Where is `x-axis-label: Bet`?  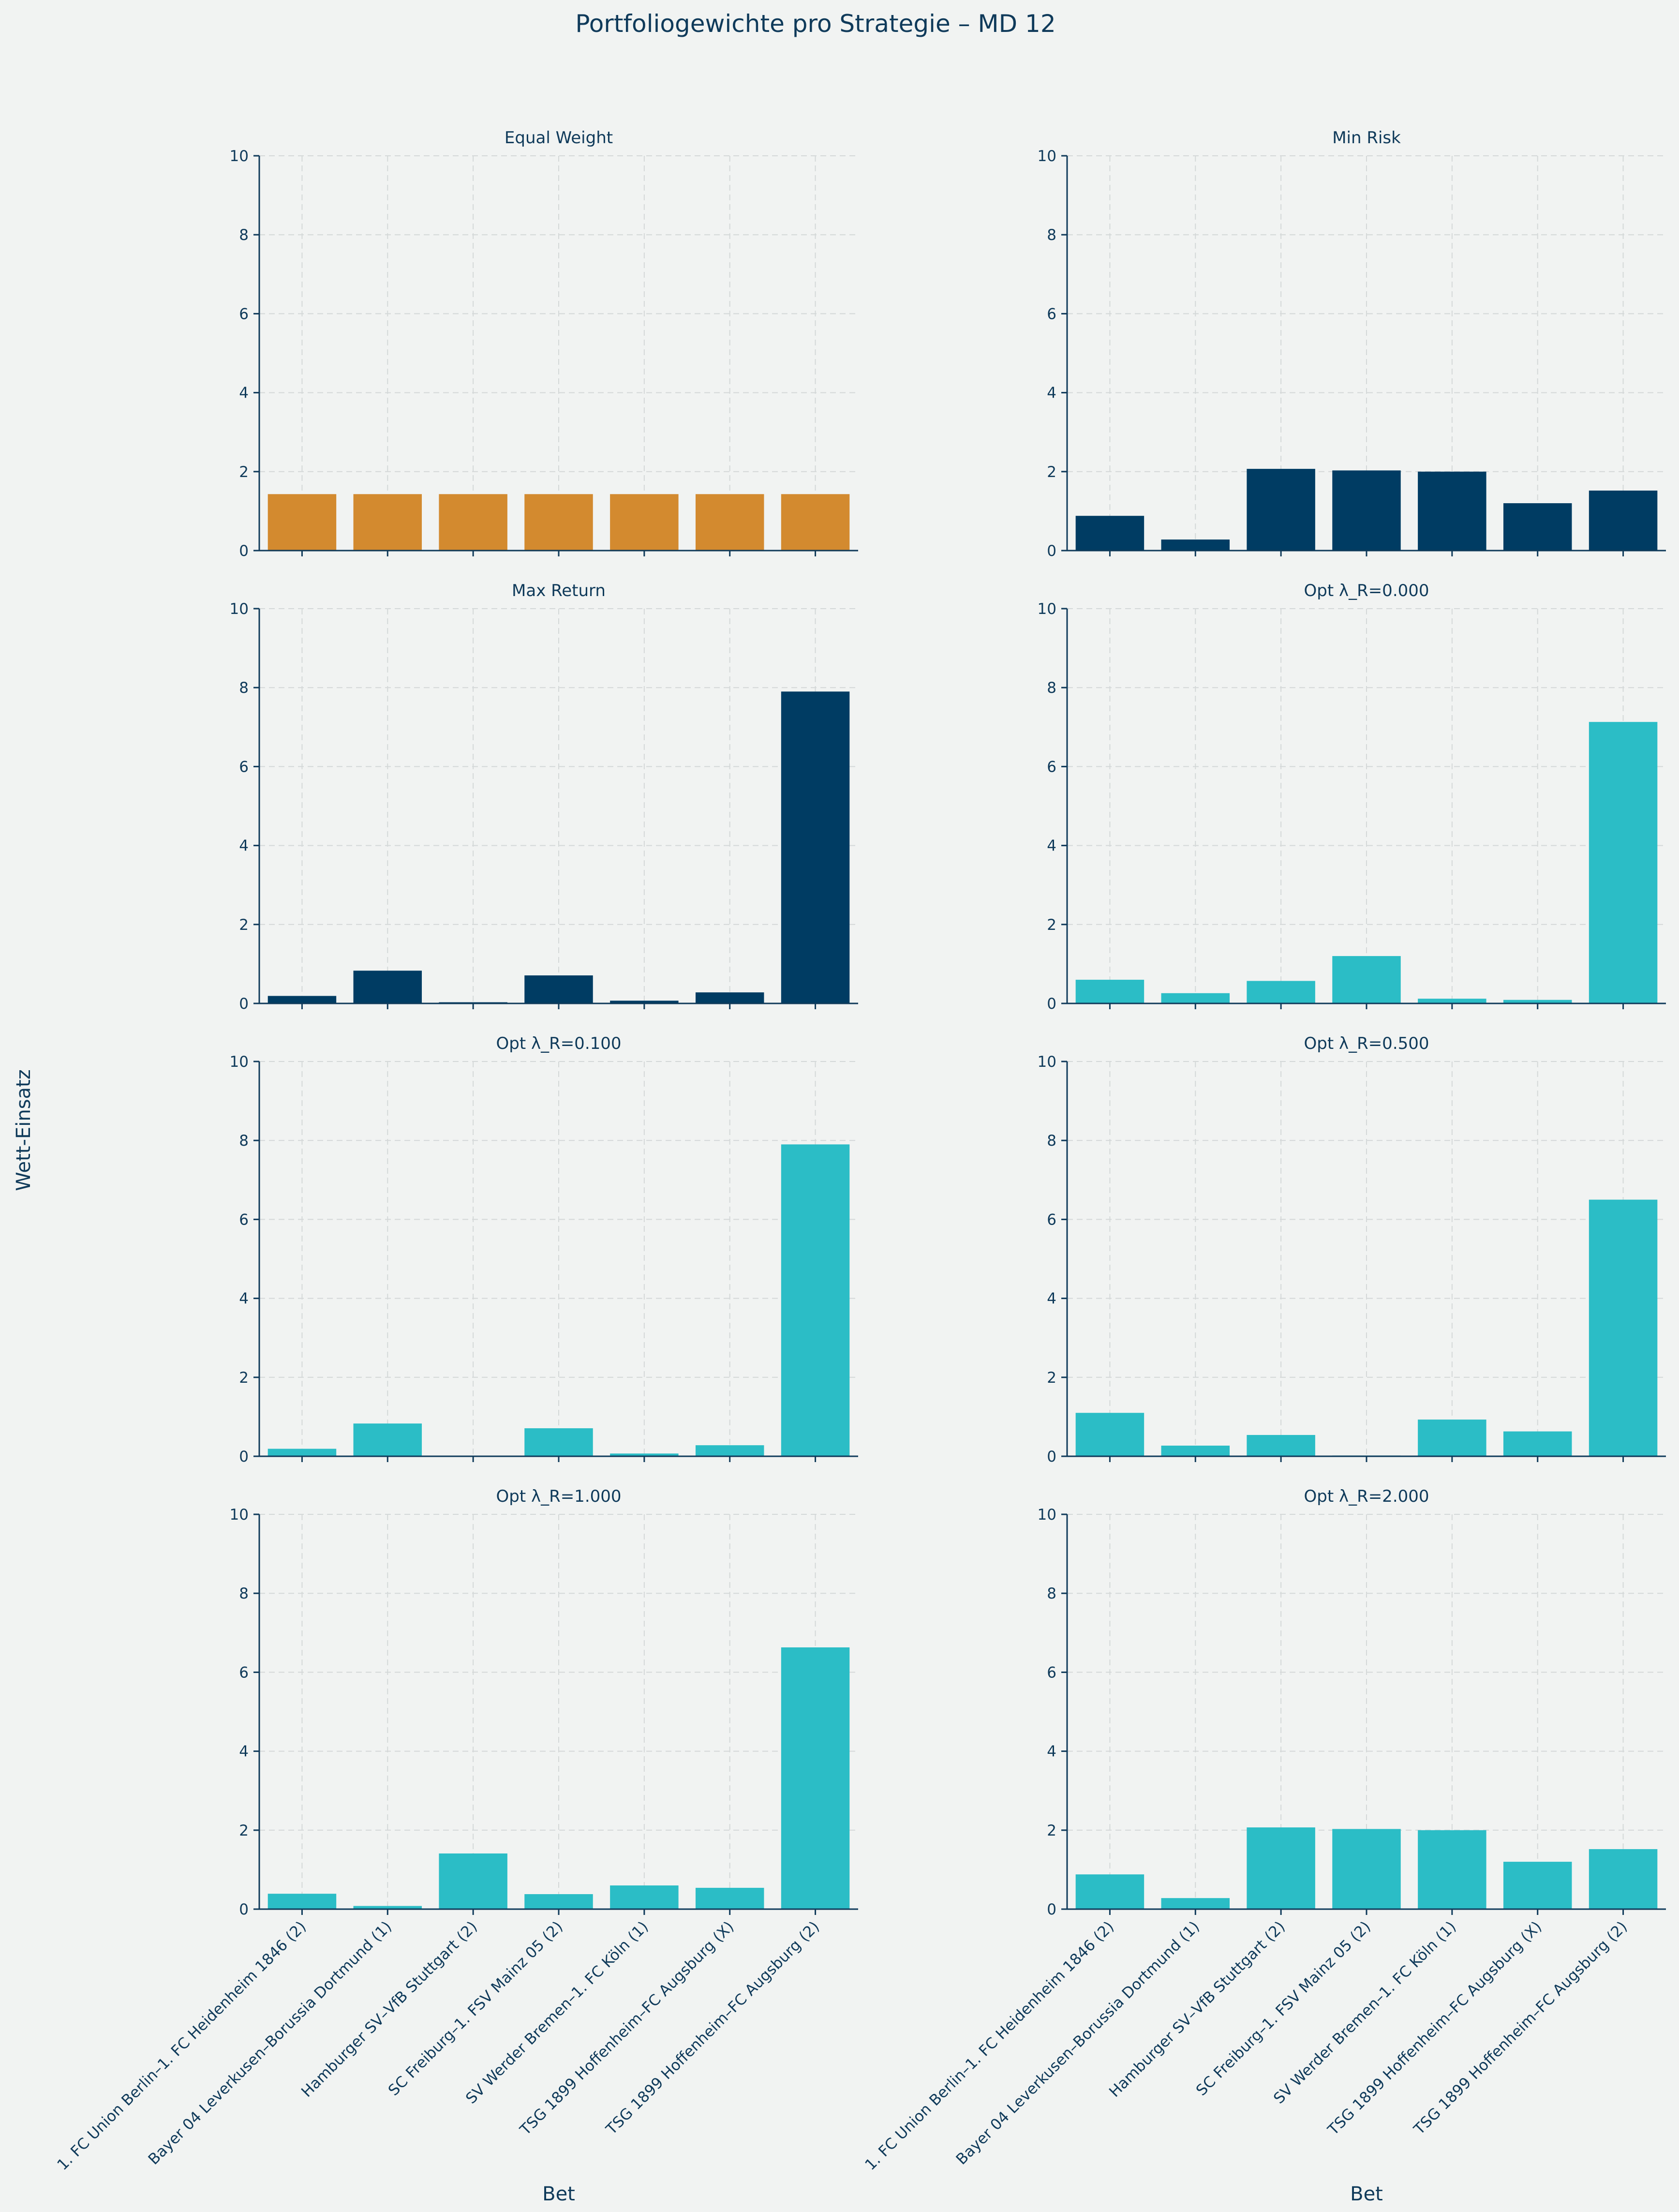 x-axis-label: Bet is located at coordinates (1366, 2194).